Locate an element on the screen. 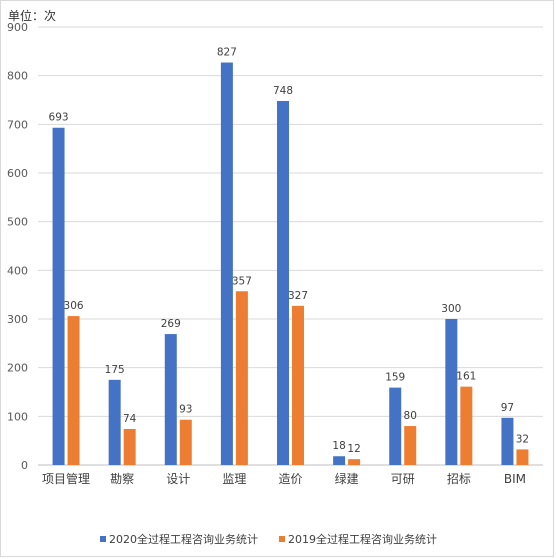 The height and width of the screenshot is (559, 556). y-tick-label: 0 is located at coordinates (24, 465).